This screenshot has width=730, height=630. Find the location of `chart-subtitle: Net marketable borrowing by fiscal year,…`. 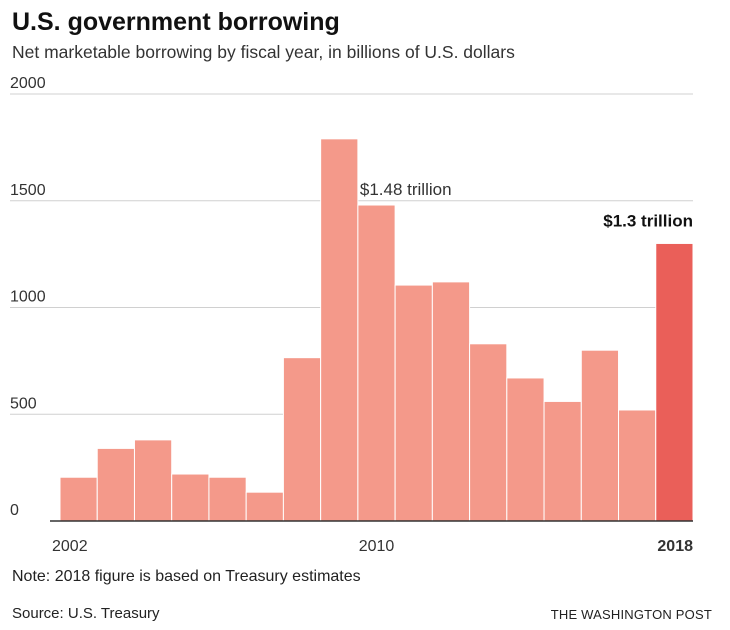

chart-subtitle: Net marketable borrowing by fiscal year,… is located at coordinates (263, 52).